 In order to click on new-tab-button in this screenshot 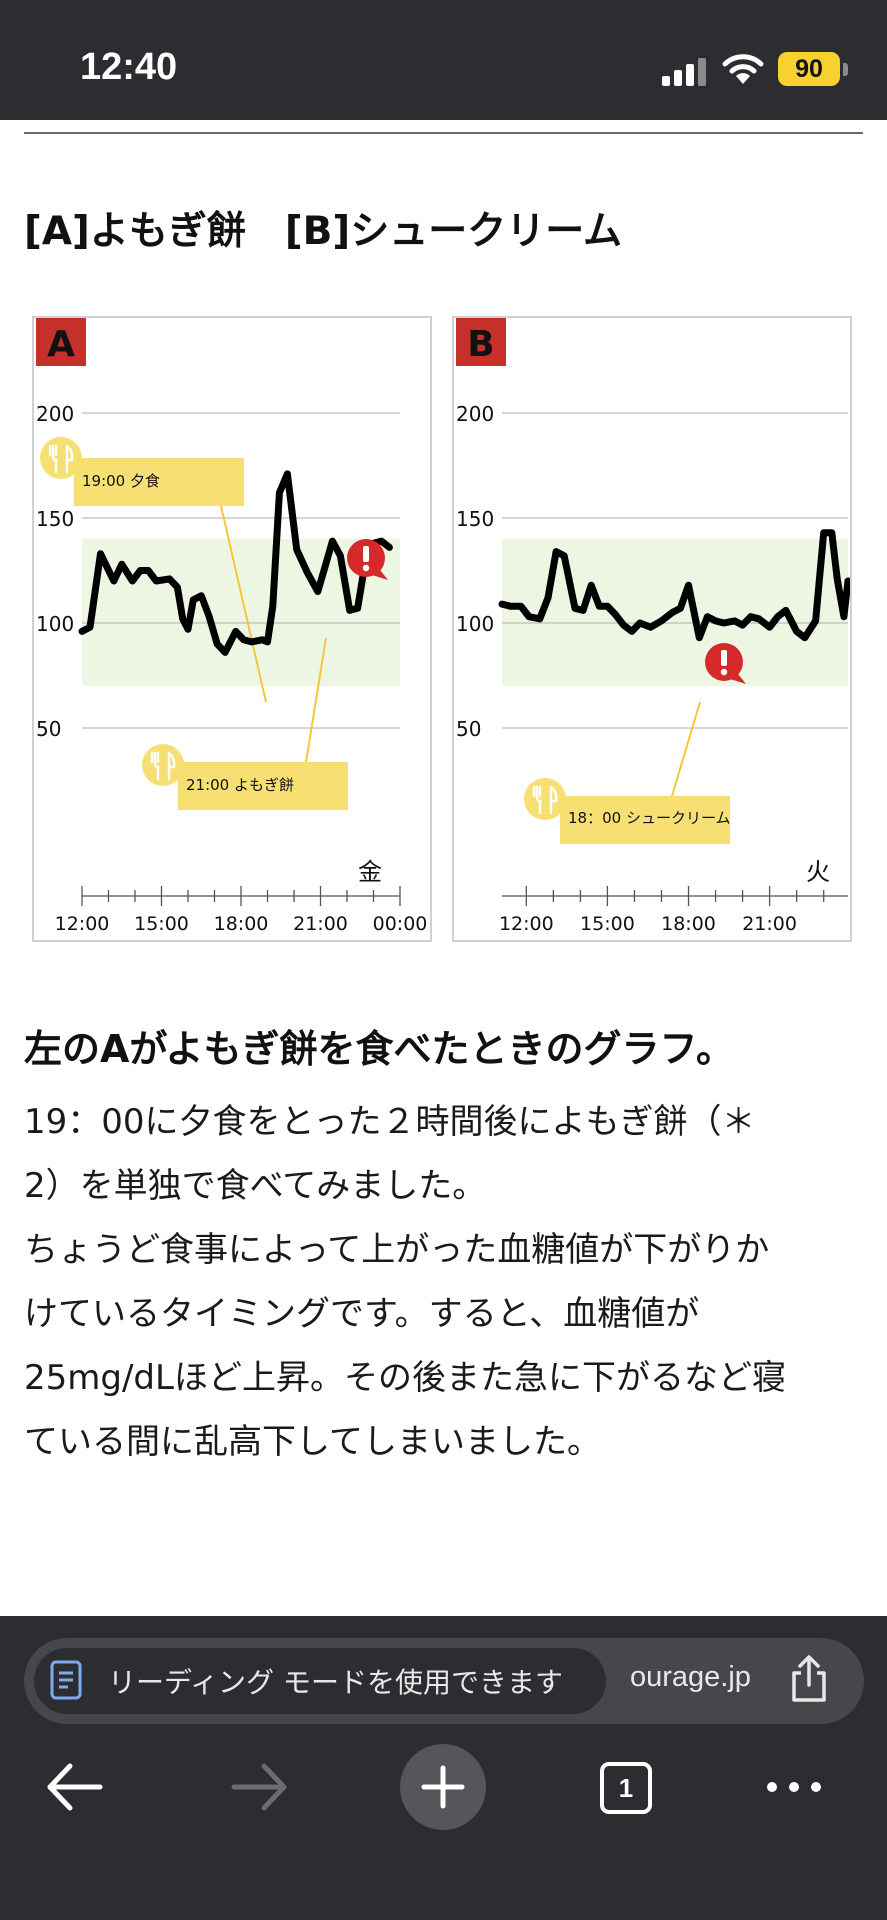, I will do `click(443, 1787)`.